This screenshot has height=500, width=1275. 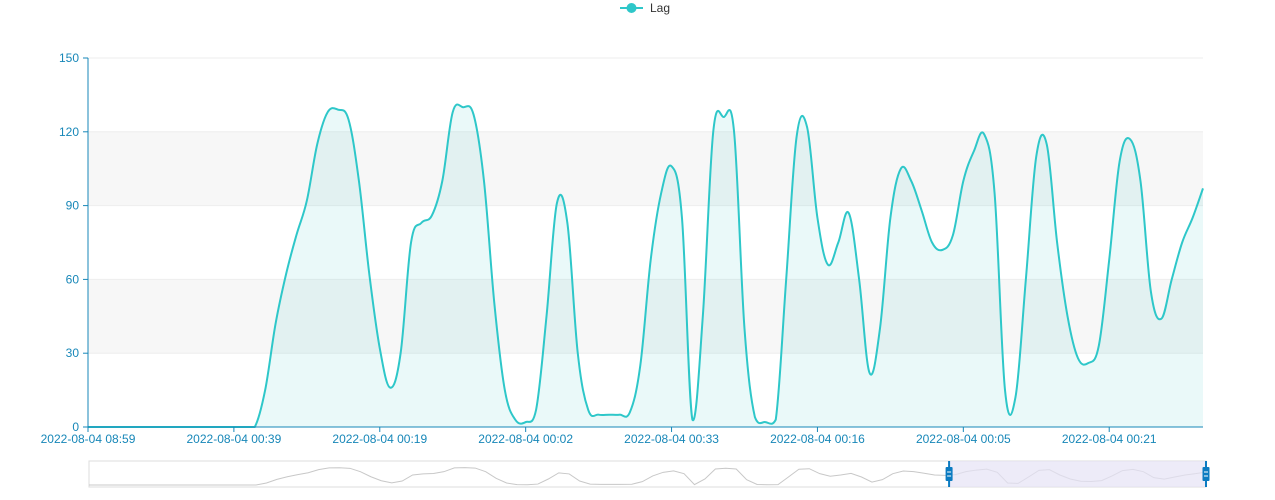 I want to click on x-tick-label: 2022-08-04 00:39, so click(x=234, y=439).